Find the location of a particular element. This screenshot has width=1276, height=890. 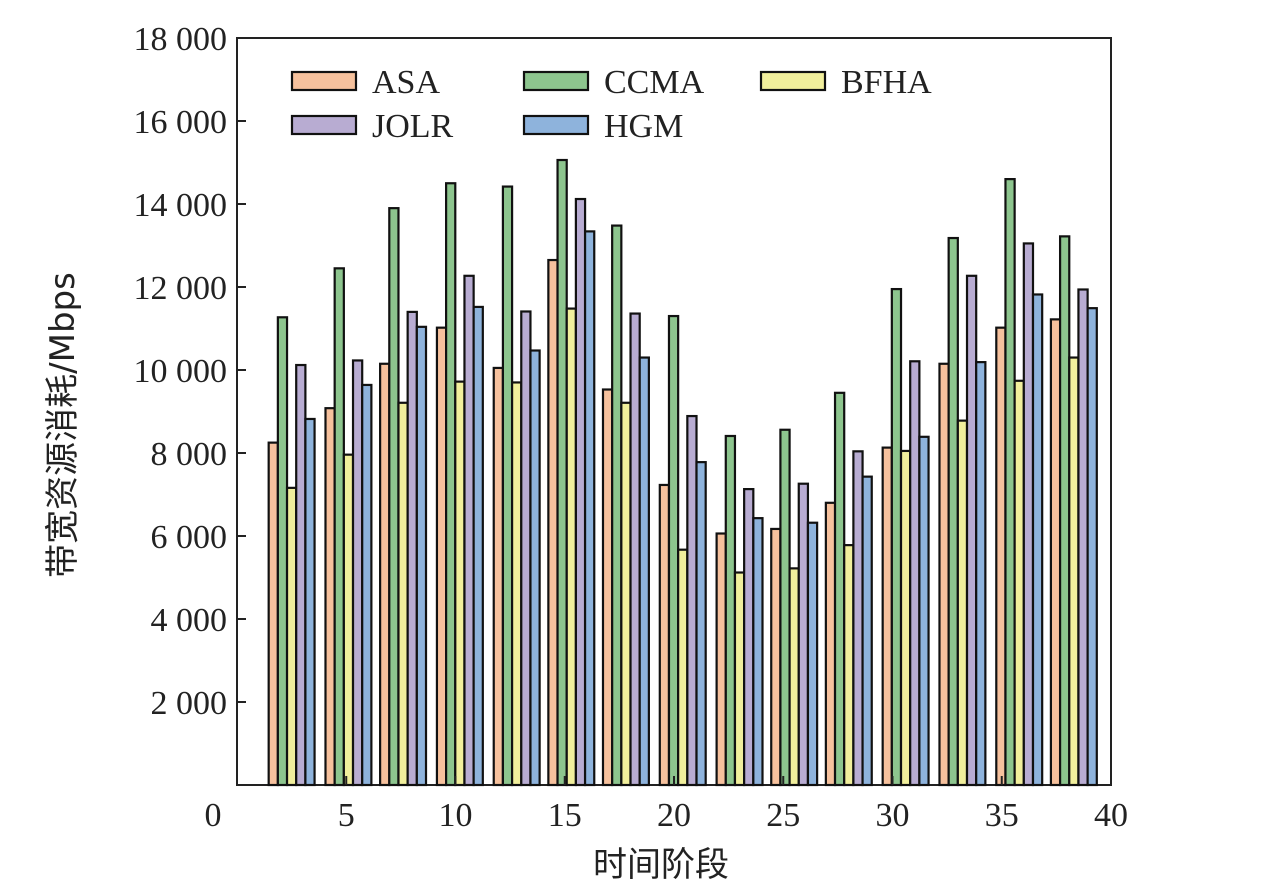

y-axis-title: 带宽资源消耗/Mbps is located at coordinates (63, 425).